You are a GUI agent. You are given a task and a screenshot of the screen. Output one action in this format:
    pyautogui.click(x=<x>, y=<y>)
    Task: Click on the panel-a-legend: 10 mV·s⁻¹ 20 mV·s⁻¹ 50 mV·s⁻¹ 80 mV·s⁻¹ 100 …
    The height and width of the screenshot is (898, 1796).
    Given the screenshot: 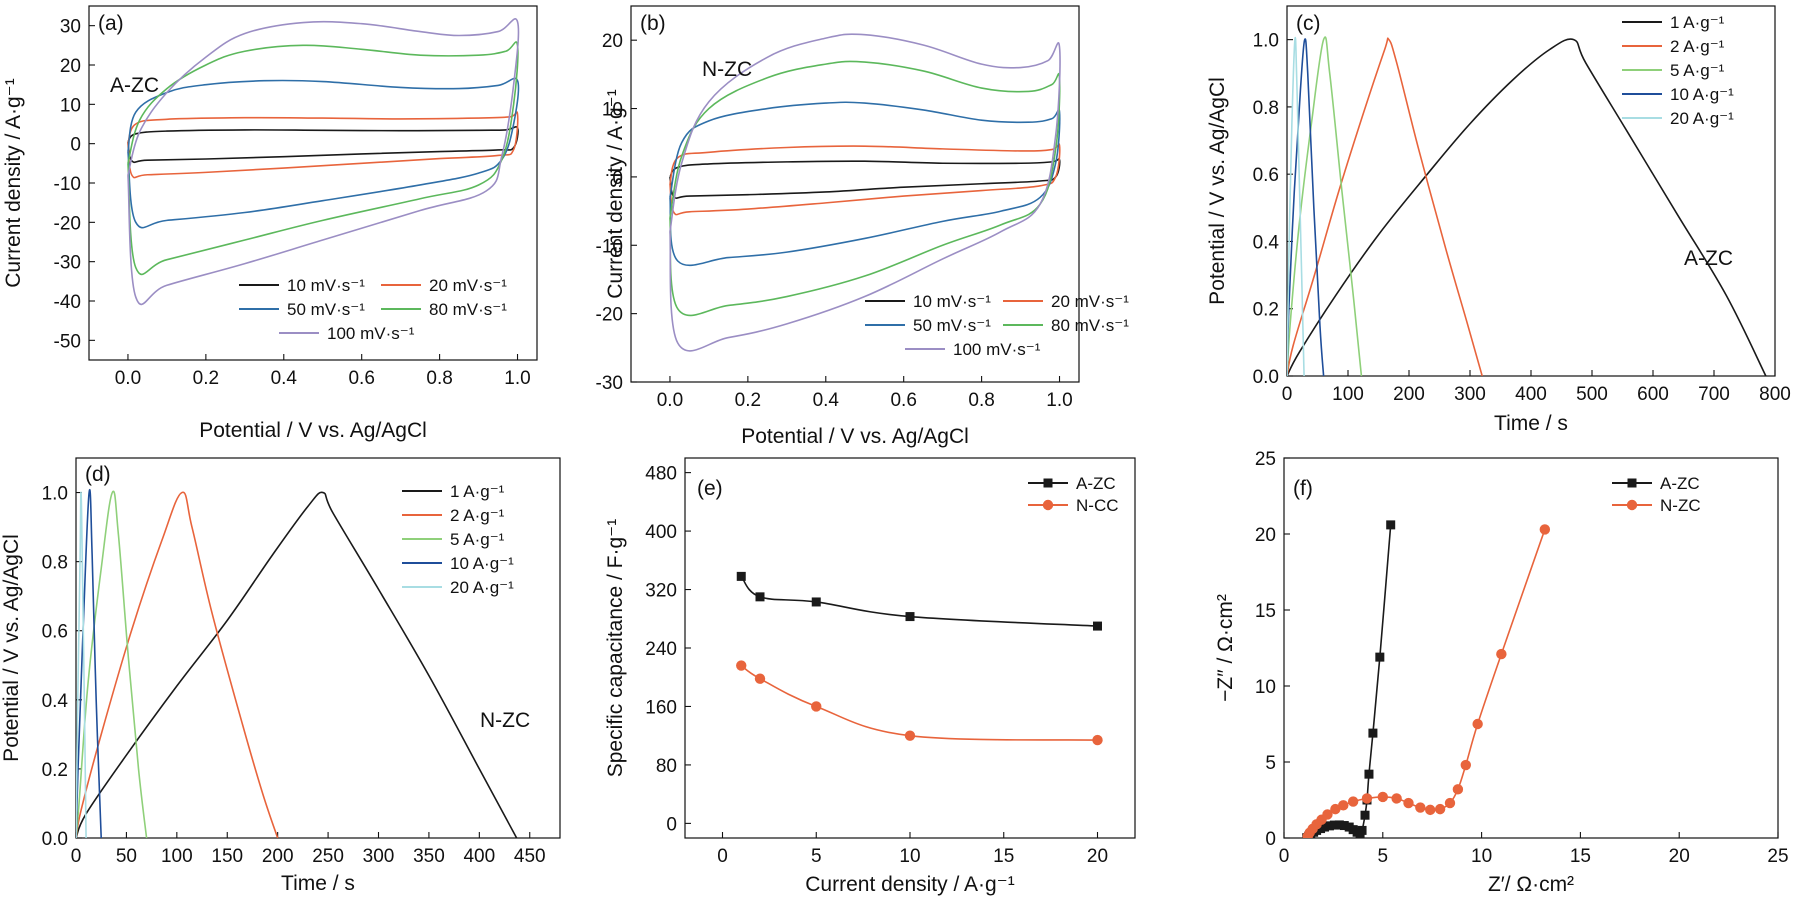 What is the action you would take?
    pyautogui.click(x=373, y=309)
    